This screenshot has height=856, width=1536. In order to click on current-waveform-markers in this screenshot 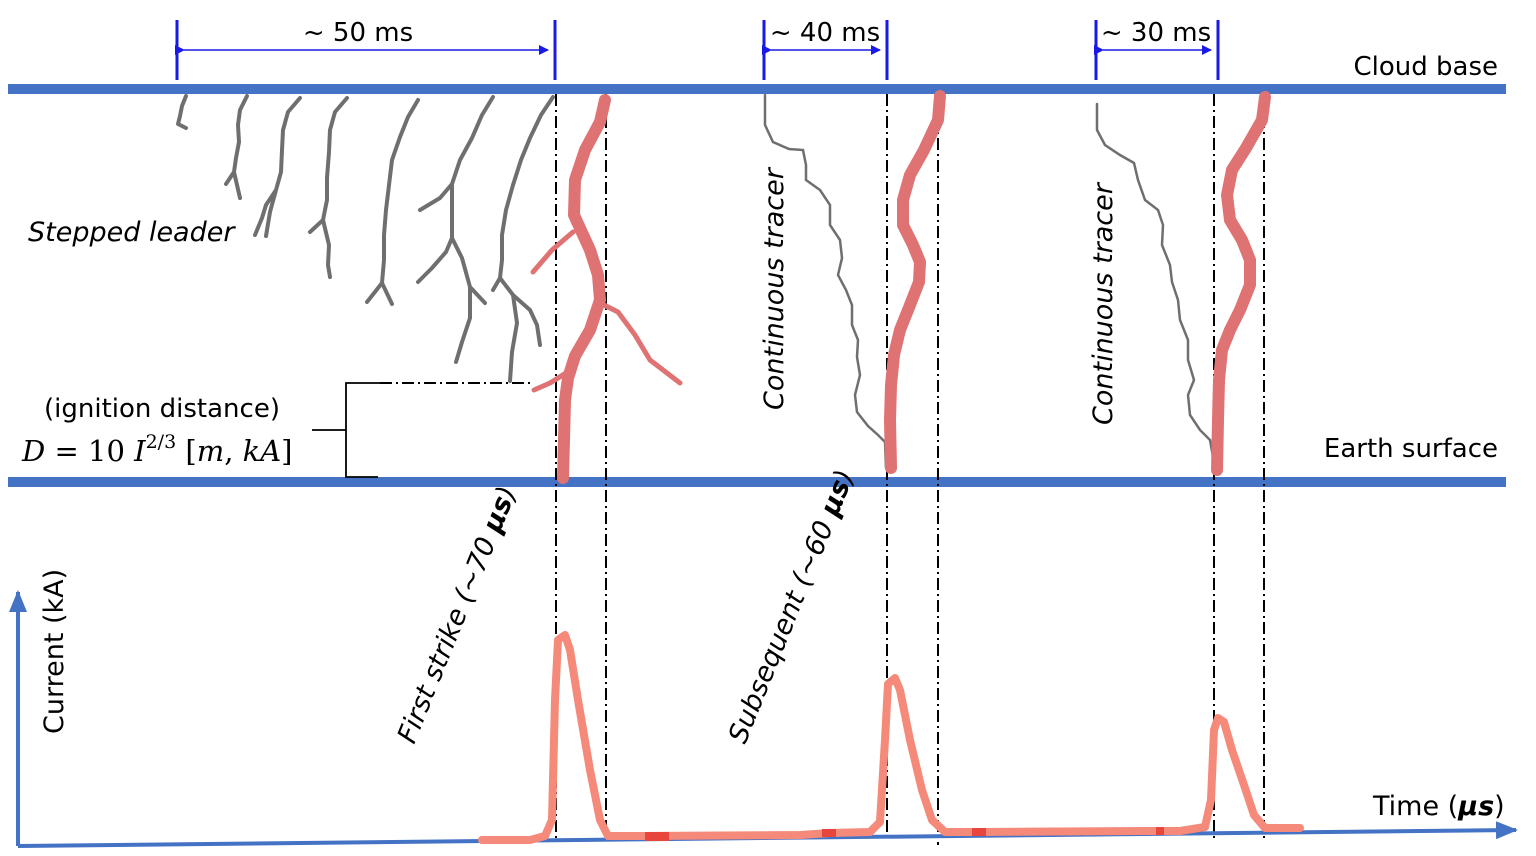, I will do `click(904, 834)`.